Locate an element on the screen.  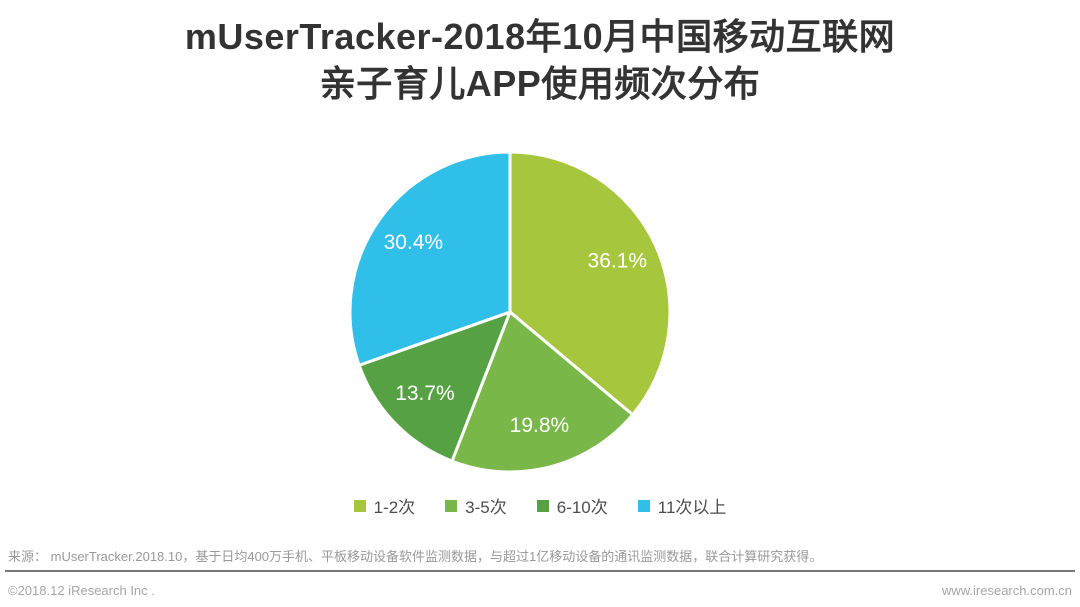
legend-item-4: 11次以上 is located at coordinates (682, 505).